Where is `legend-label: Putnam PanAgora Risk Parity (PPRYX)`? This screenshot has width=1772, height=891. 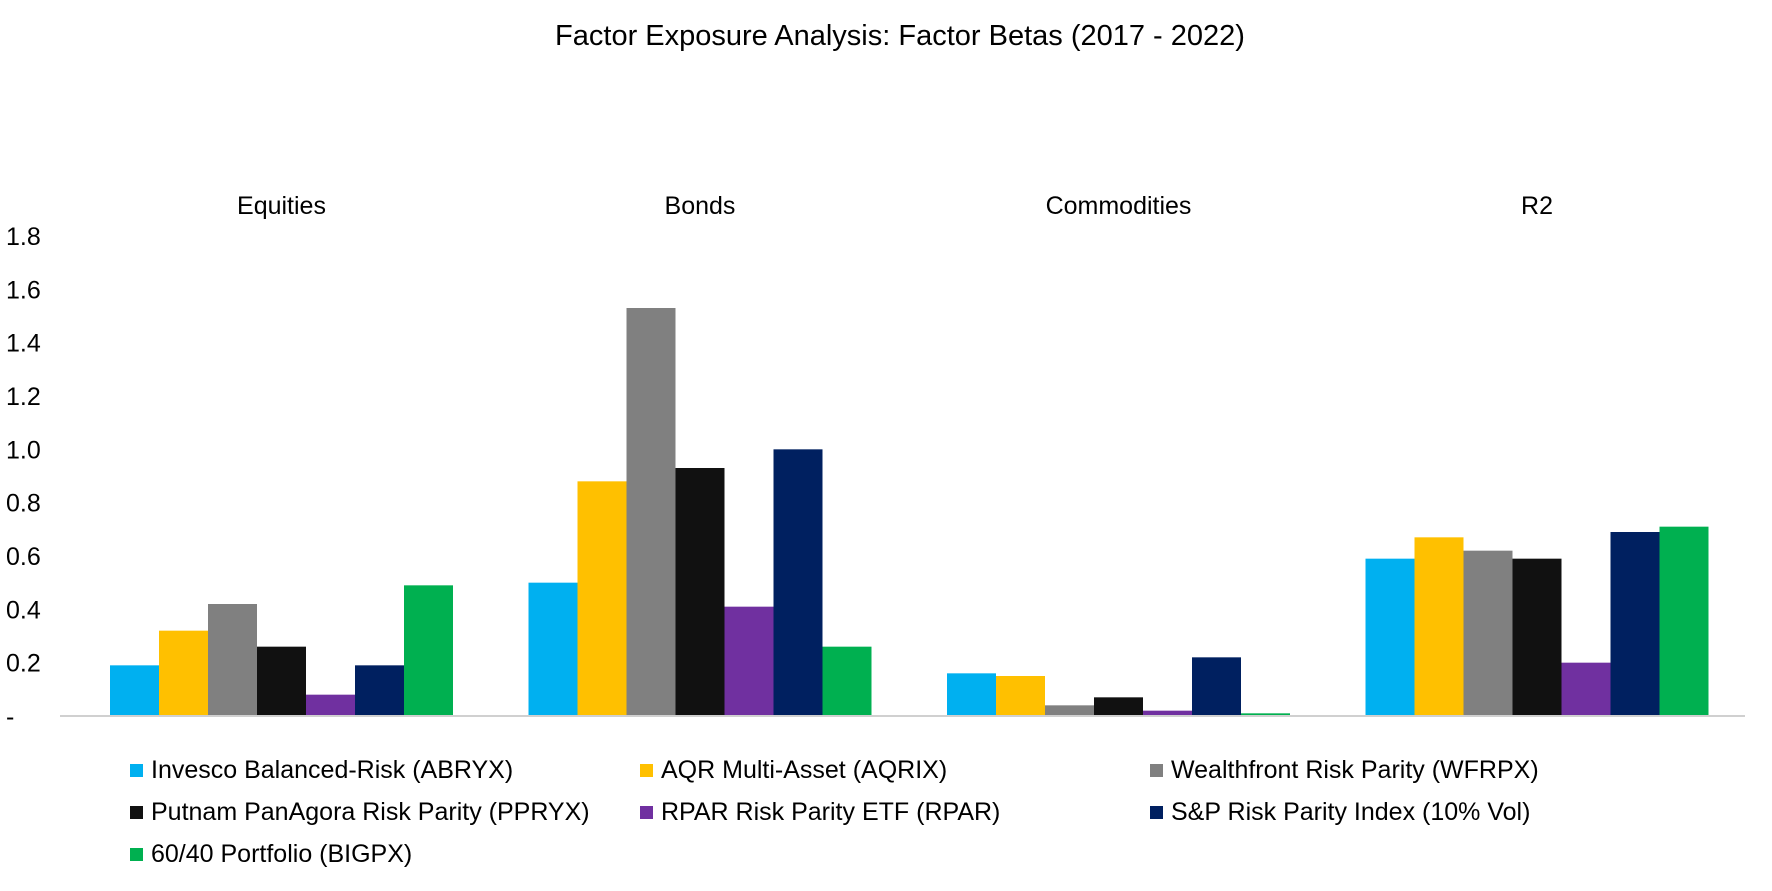
legend-label: Putnam PanAgora Risk Parity (PPRYX) is located at coordinates (370, 812).